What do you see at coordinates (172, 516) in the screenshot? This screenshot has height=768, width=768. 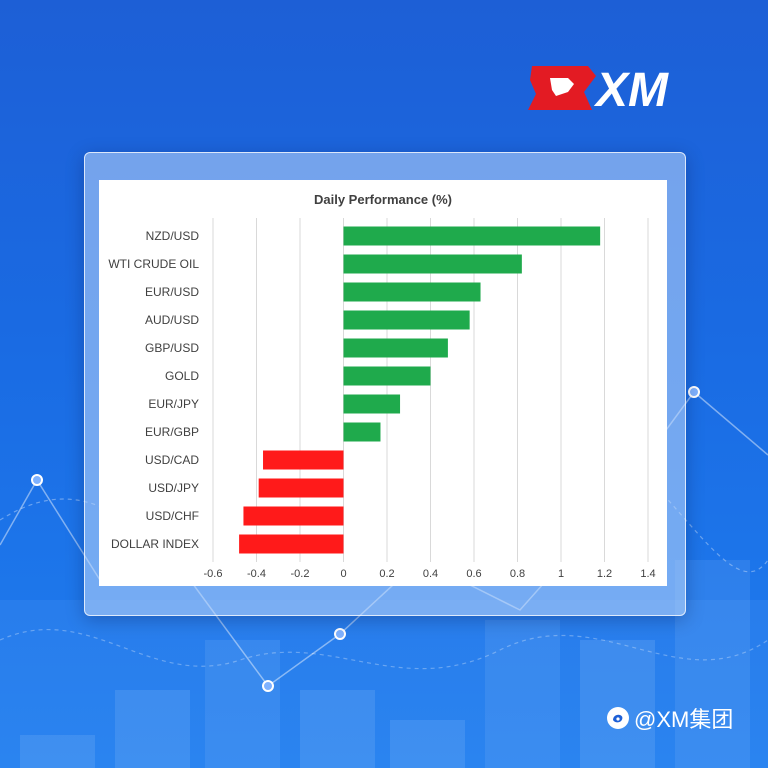 I see `category-label: USD/CHF` at bounding box center [172, 516].